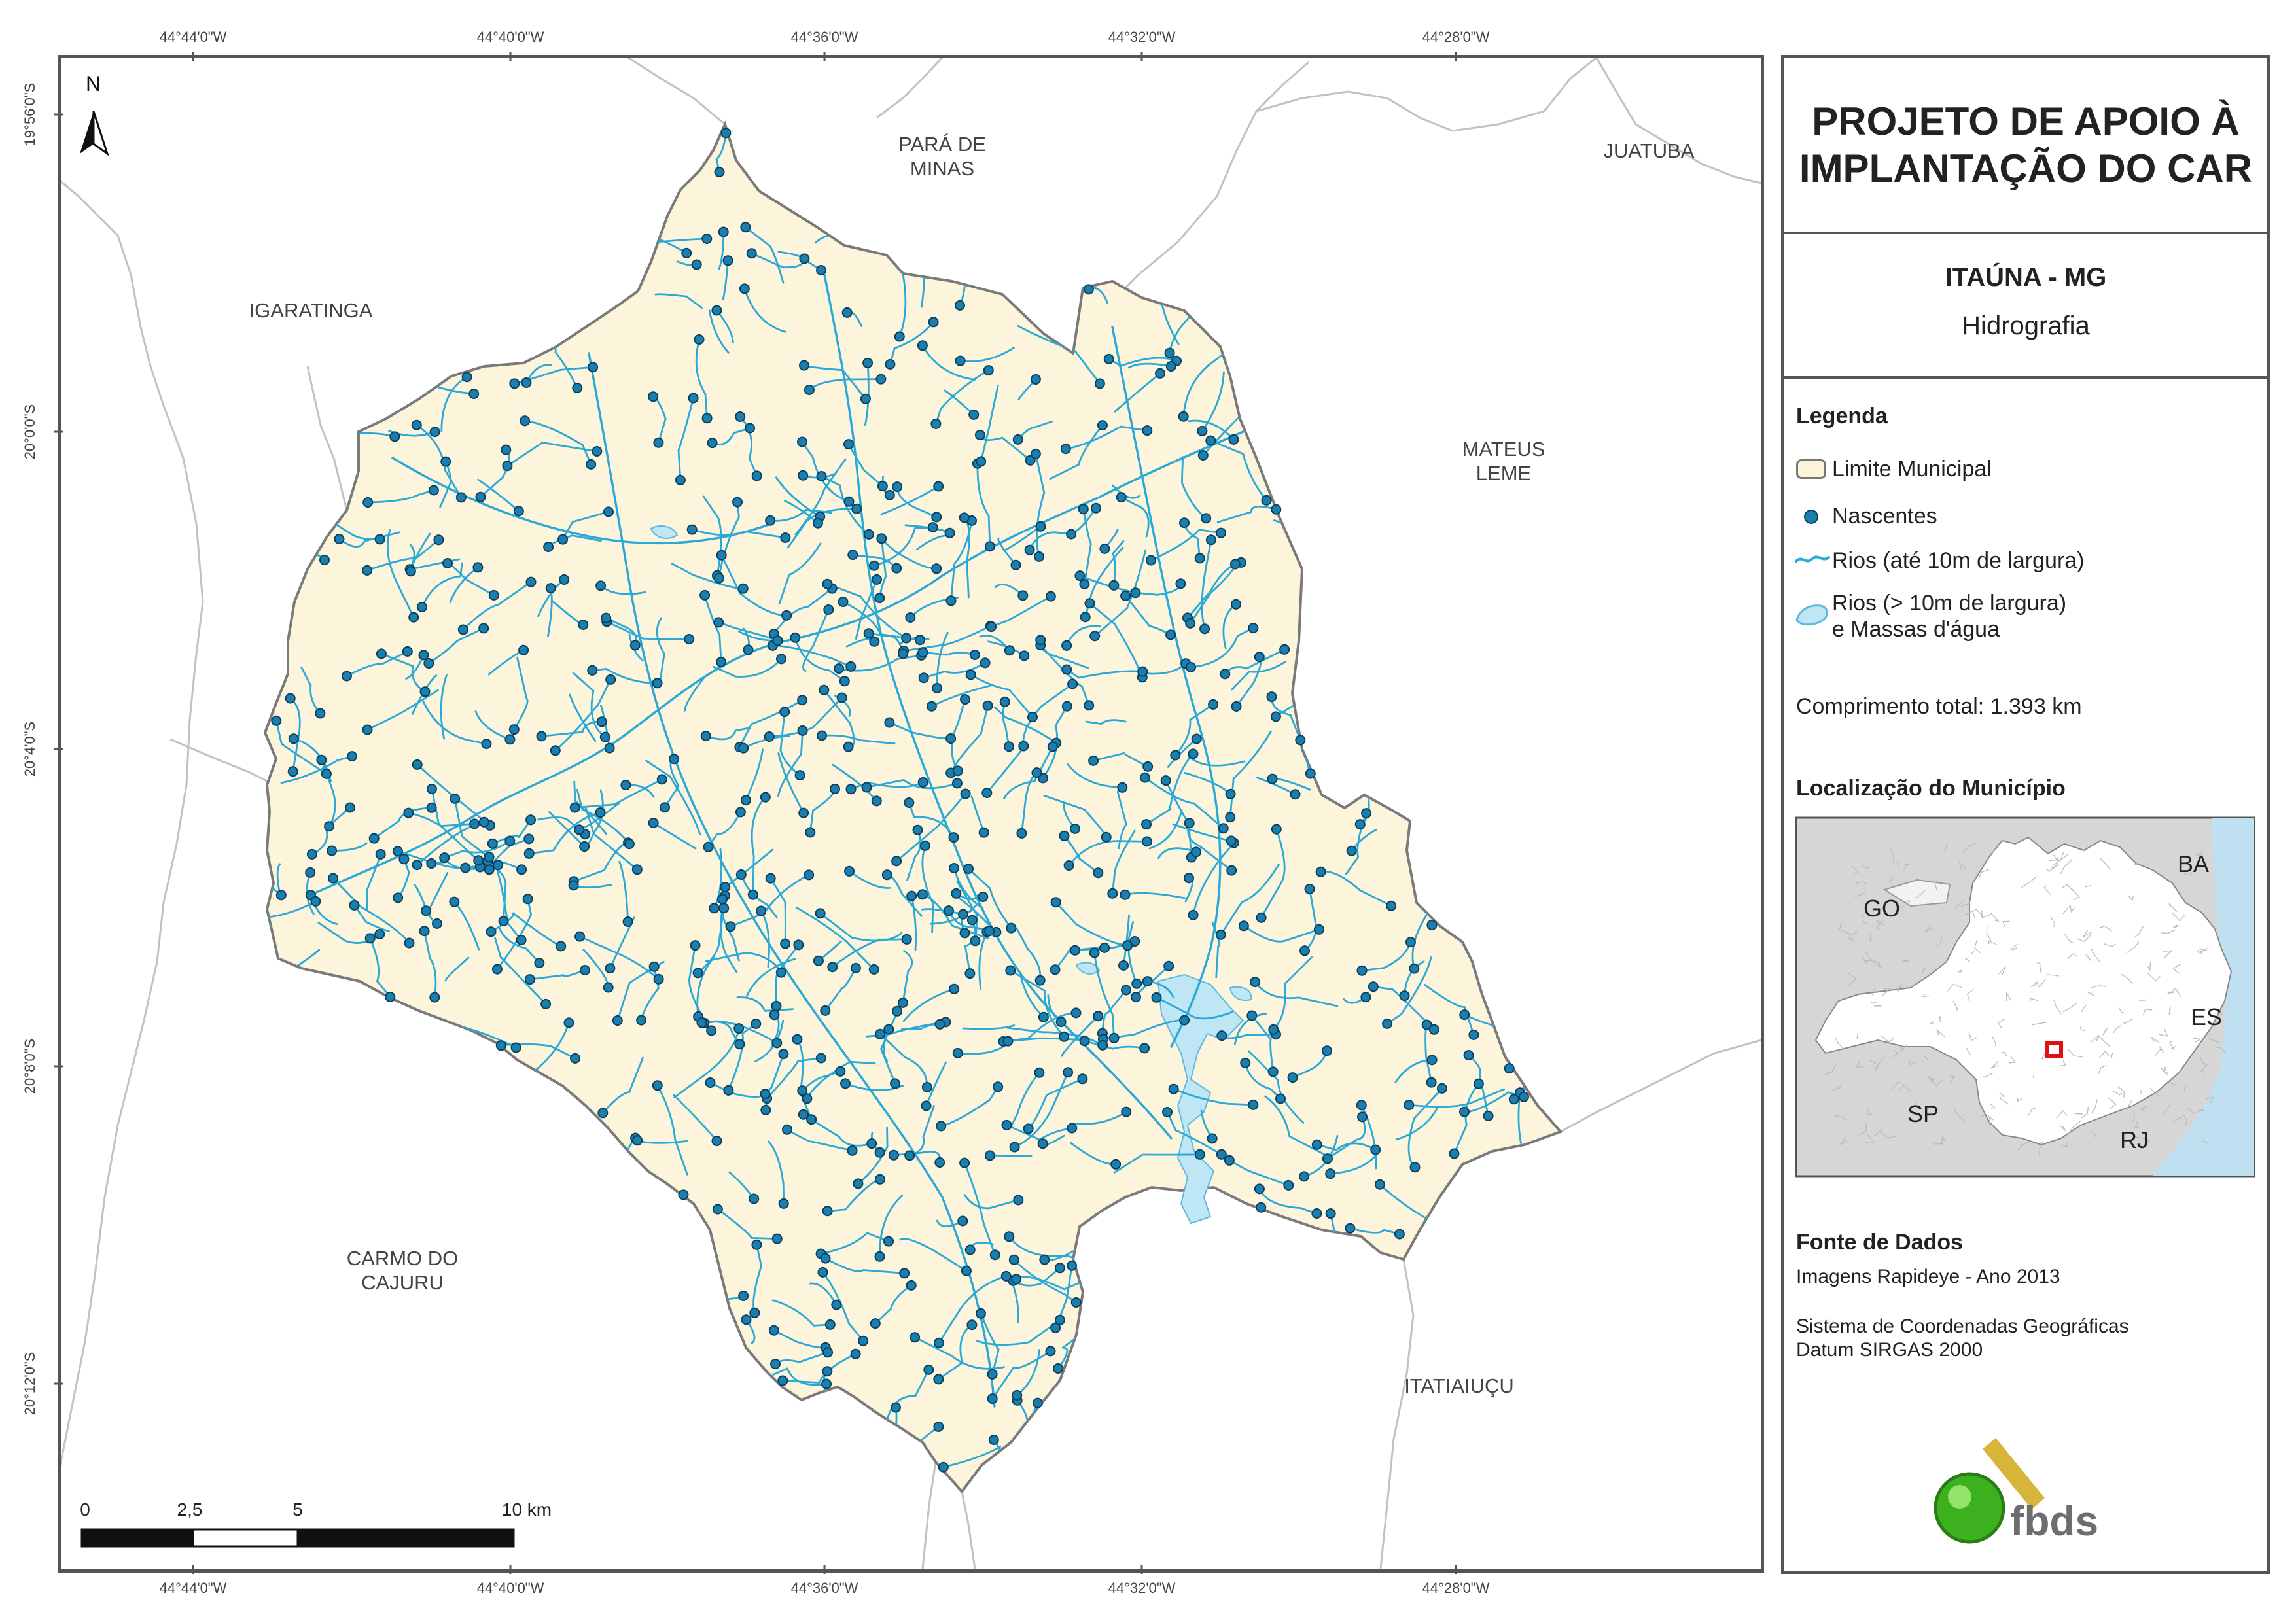 The image size is (2296, 1623). I want to click on location-inset, so click(2025, 997).